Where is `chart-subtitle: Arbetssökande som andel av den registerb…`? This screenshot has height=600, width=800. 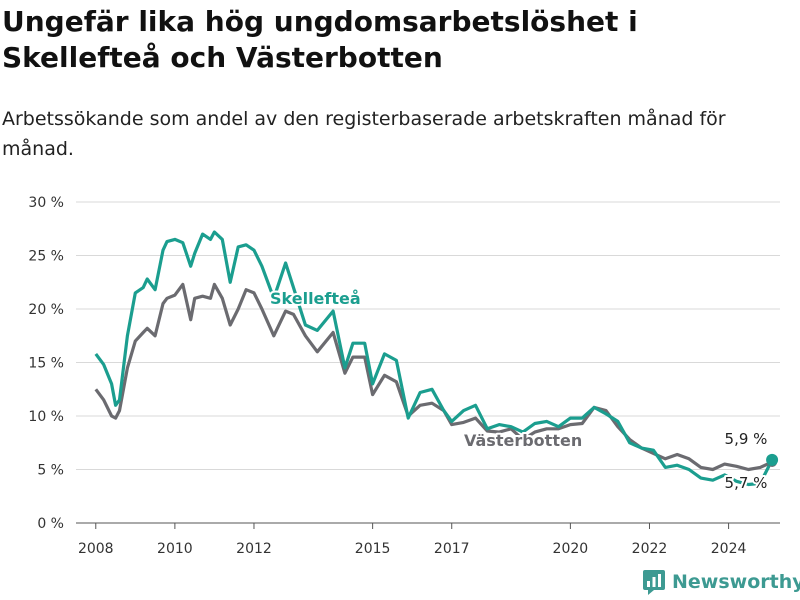
chart-subtitle: Arbetssökande som andel av den registerb… is located at coordinates (364, 134).